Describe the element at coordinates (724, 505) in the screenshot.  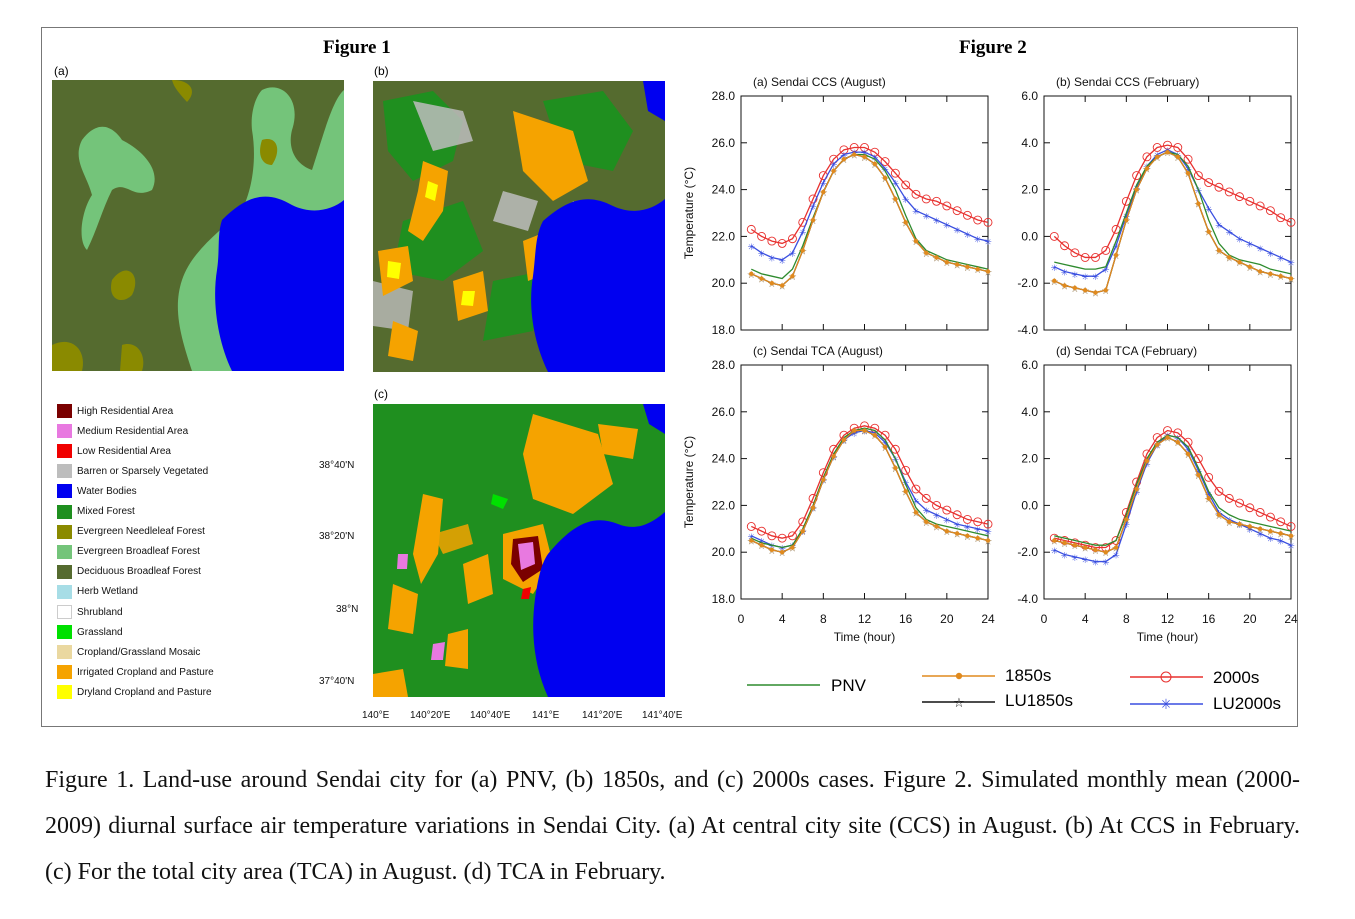
I see `y-tick-label: 22.0` at that location.